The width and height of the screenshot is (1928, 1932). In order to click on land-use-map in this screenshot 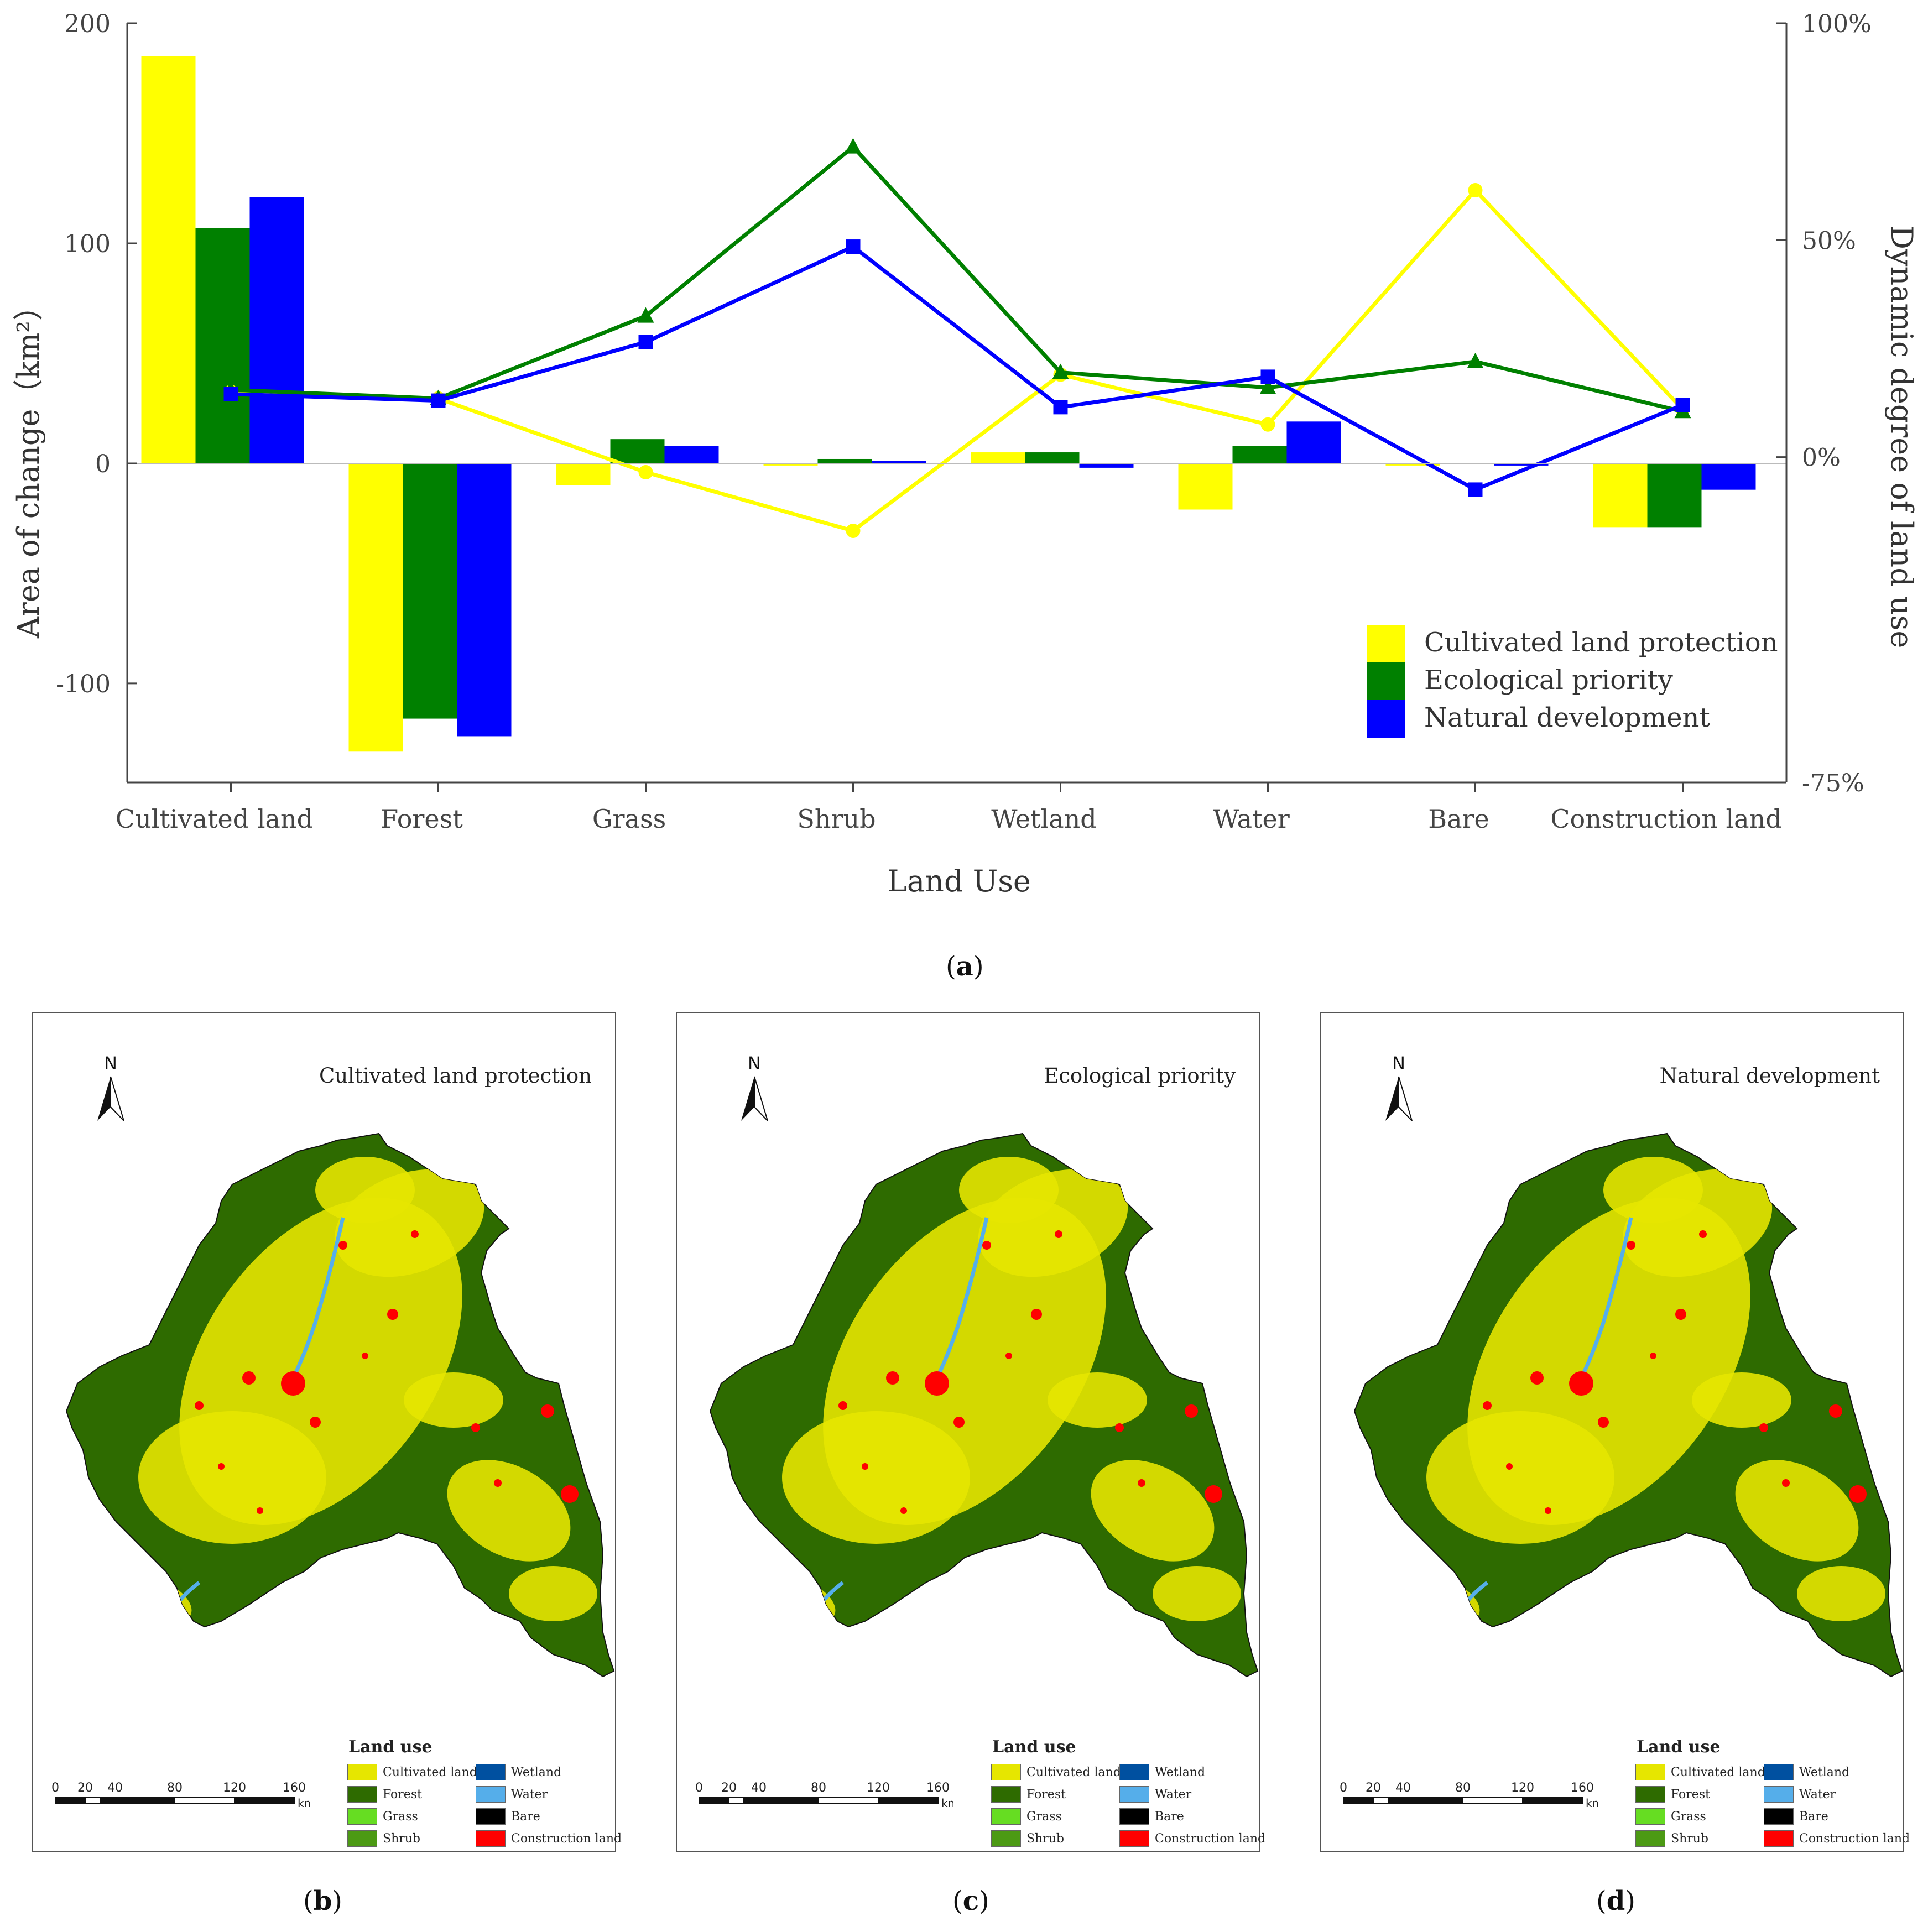, I will do `click(984, 1405)`.